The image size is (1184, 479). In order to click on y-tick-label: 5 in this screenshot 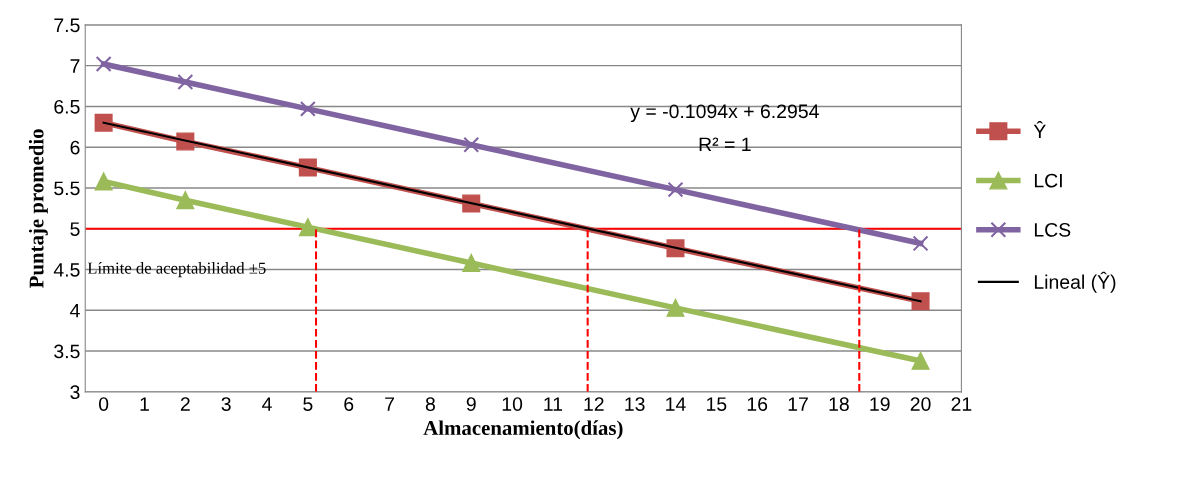, I will do `click(75, 229)`.